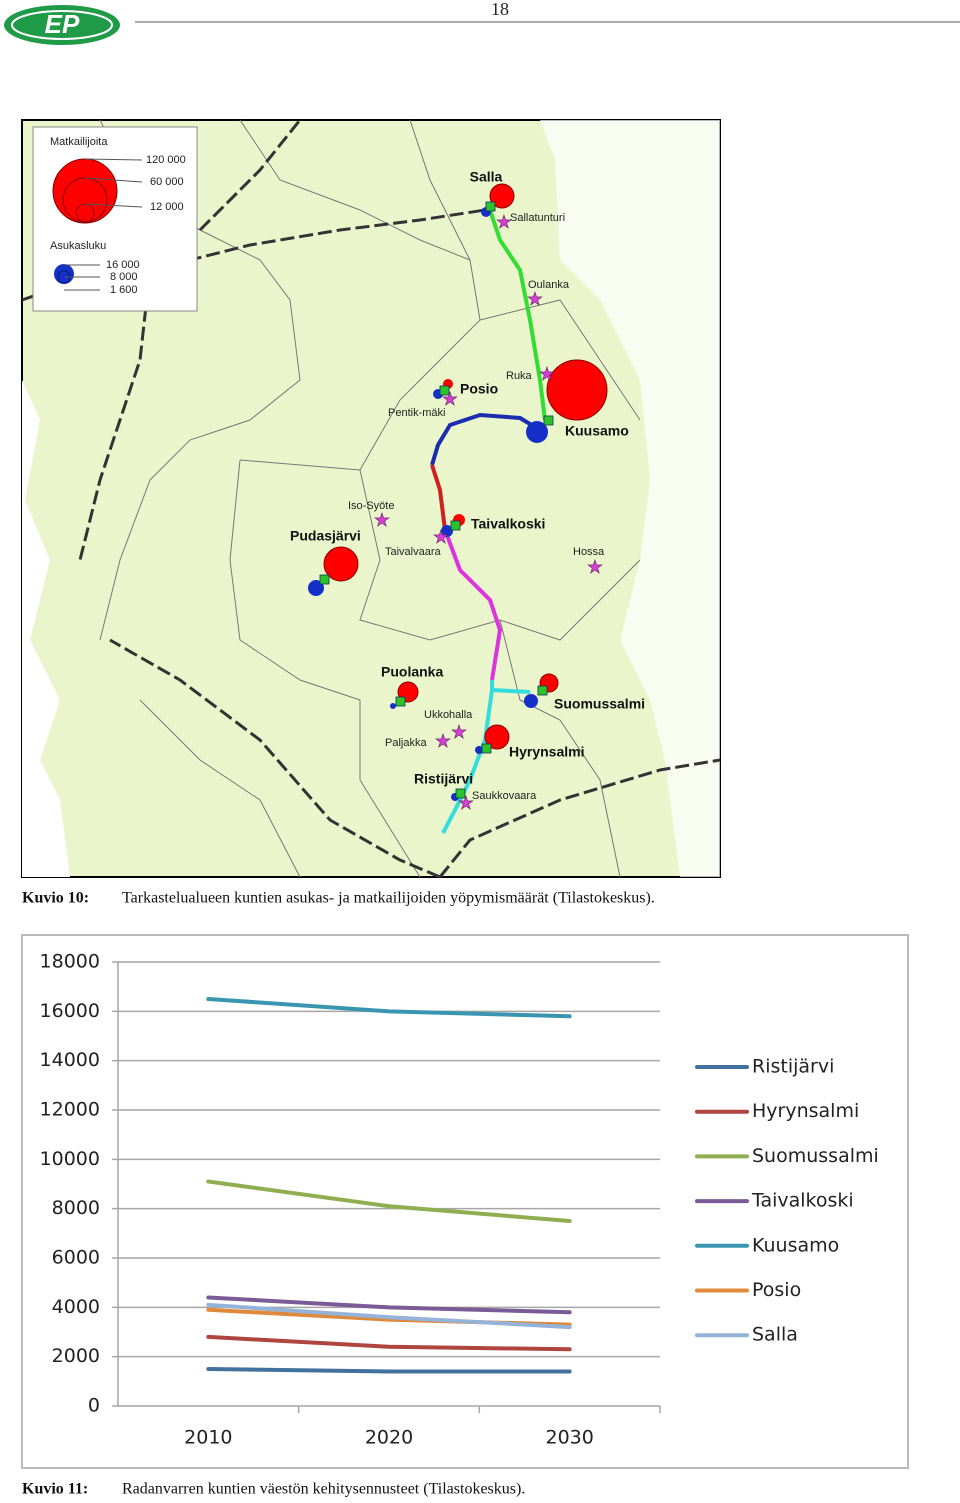 The image size is (960, 1503). Describe the element at coordinates (76, 1258) in the screenshot. I see `y-tick-label: 6000` at that location.